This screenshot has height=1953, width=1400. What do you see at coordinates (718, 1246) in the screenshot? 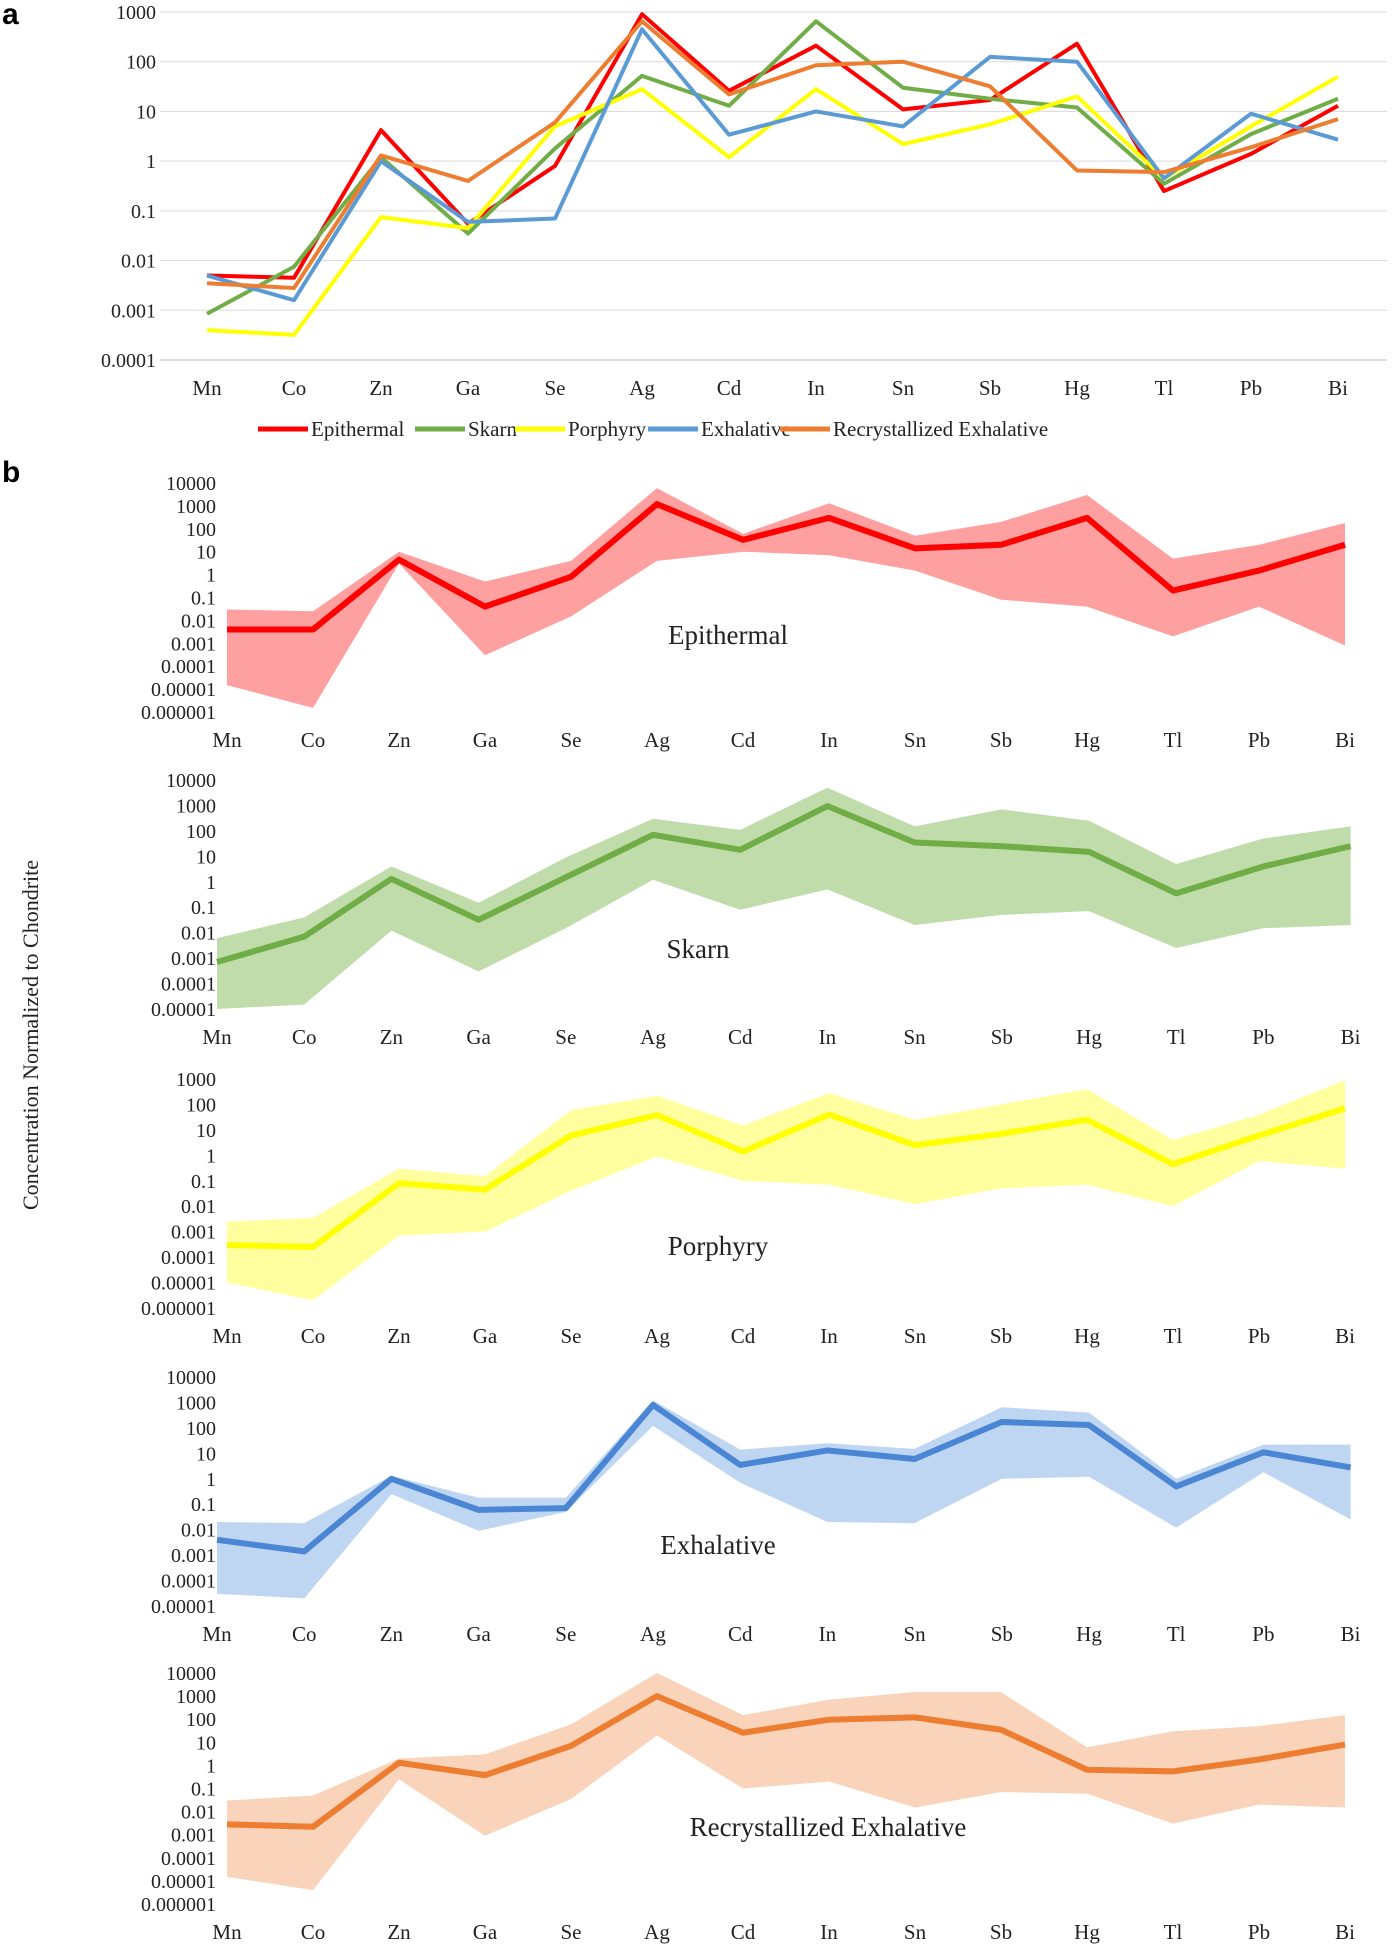
I see `chart-title: Porphyry` at bounding box center [718, 1246].